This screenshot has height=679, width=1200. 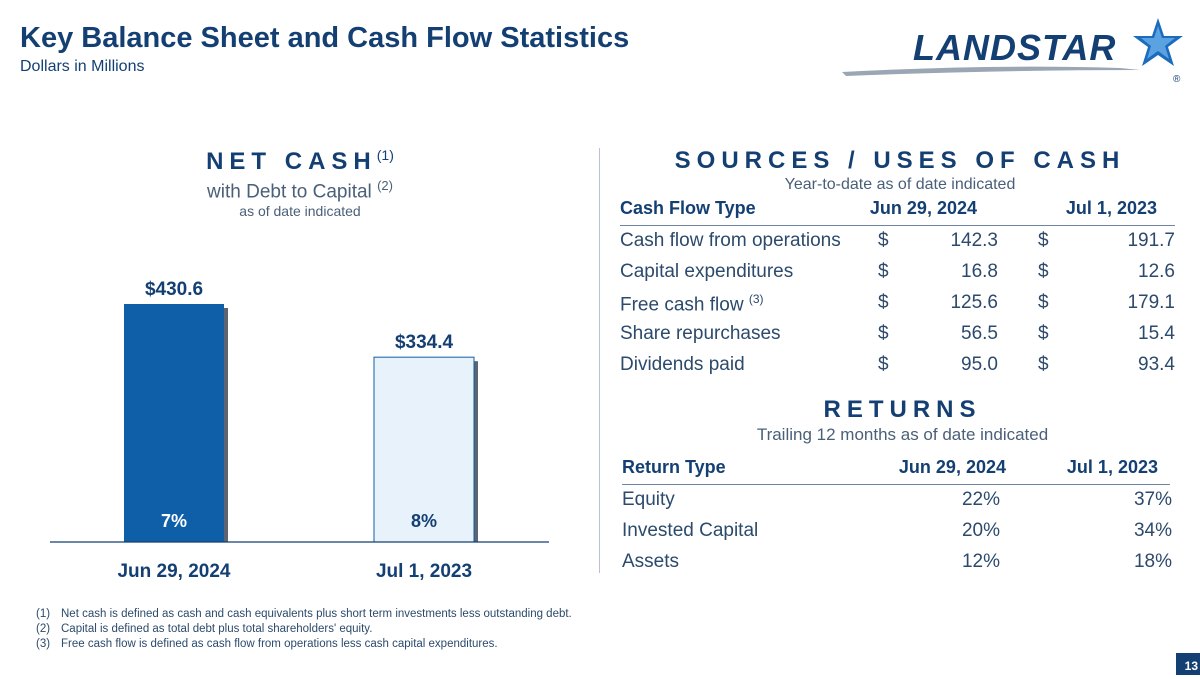 I want to click on row-label: Free cash flow (3), so click(x=692, y=304).